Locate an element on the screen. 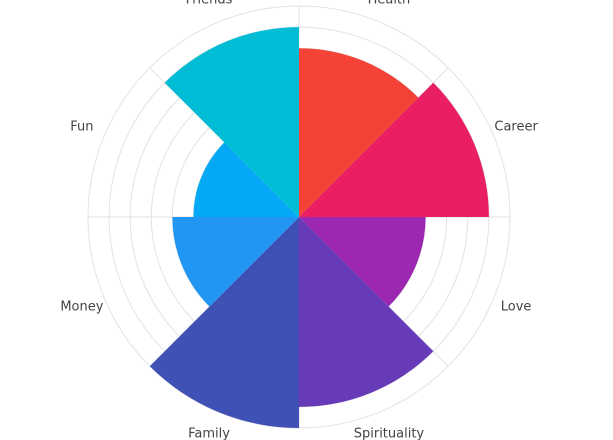  category-label: Money is located at coordinates (81, 306).